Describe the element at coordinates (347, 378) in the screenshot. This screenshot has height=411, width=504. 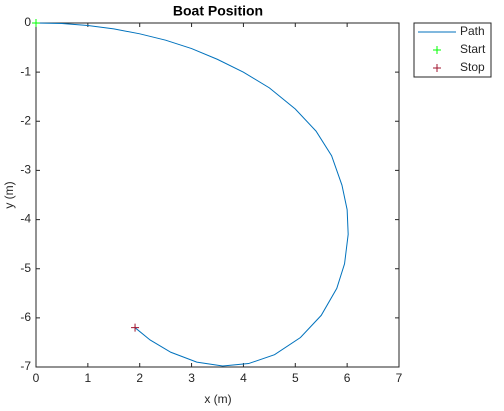
I see `x-tick-label: 6` at that location.